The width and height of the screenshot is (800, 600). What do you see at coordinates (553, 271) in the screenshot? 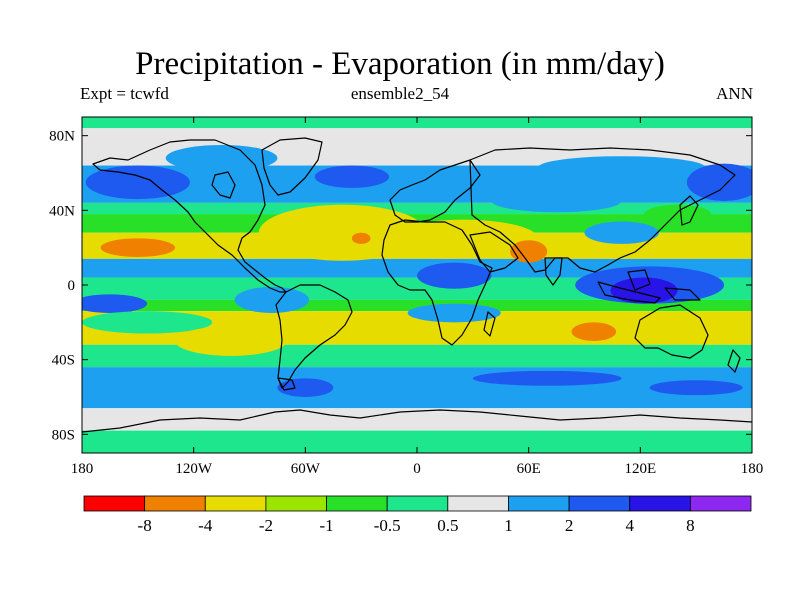
I see `coast-india` at bounding box center [553, 271].